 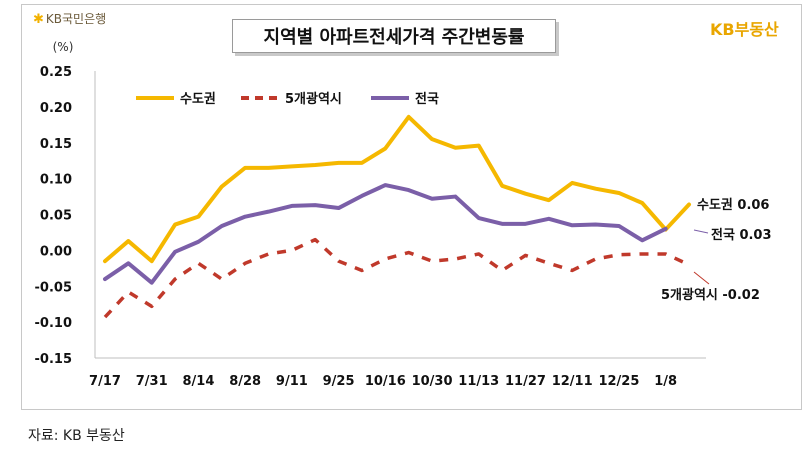 What do you see at coordinates (38, 19) in the screenshot?
I see `kb-star-icon: ✱` at bounding box center [38, 19].